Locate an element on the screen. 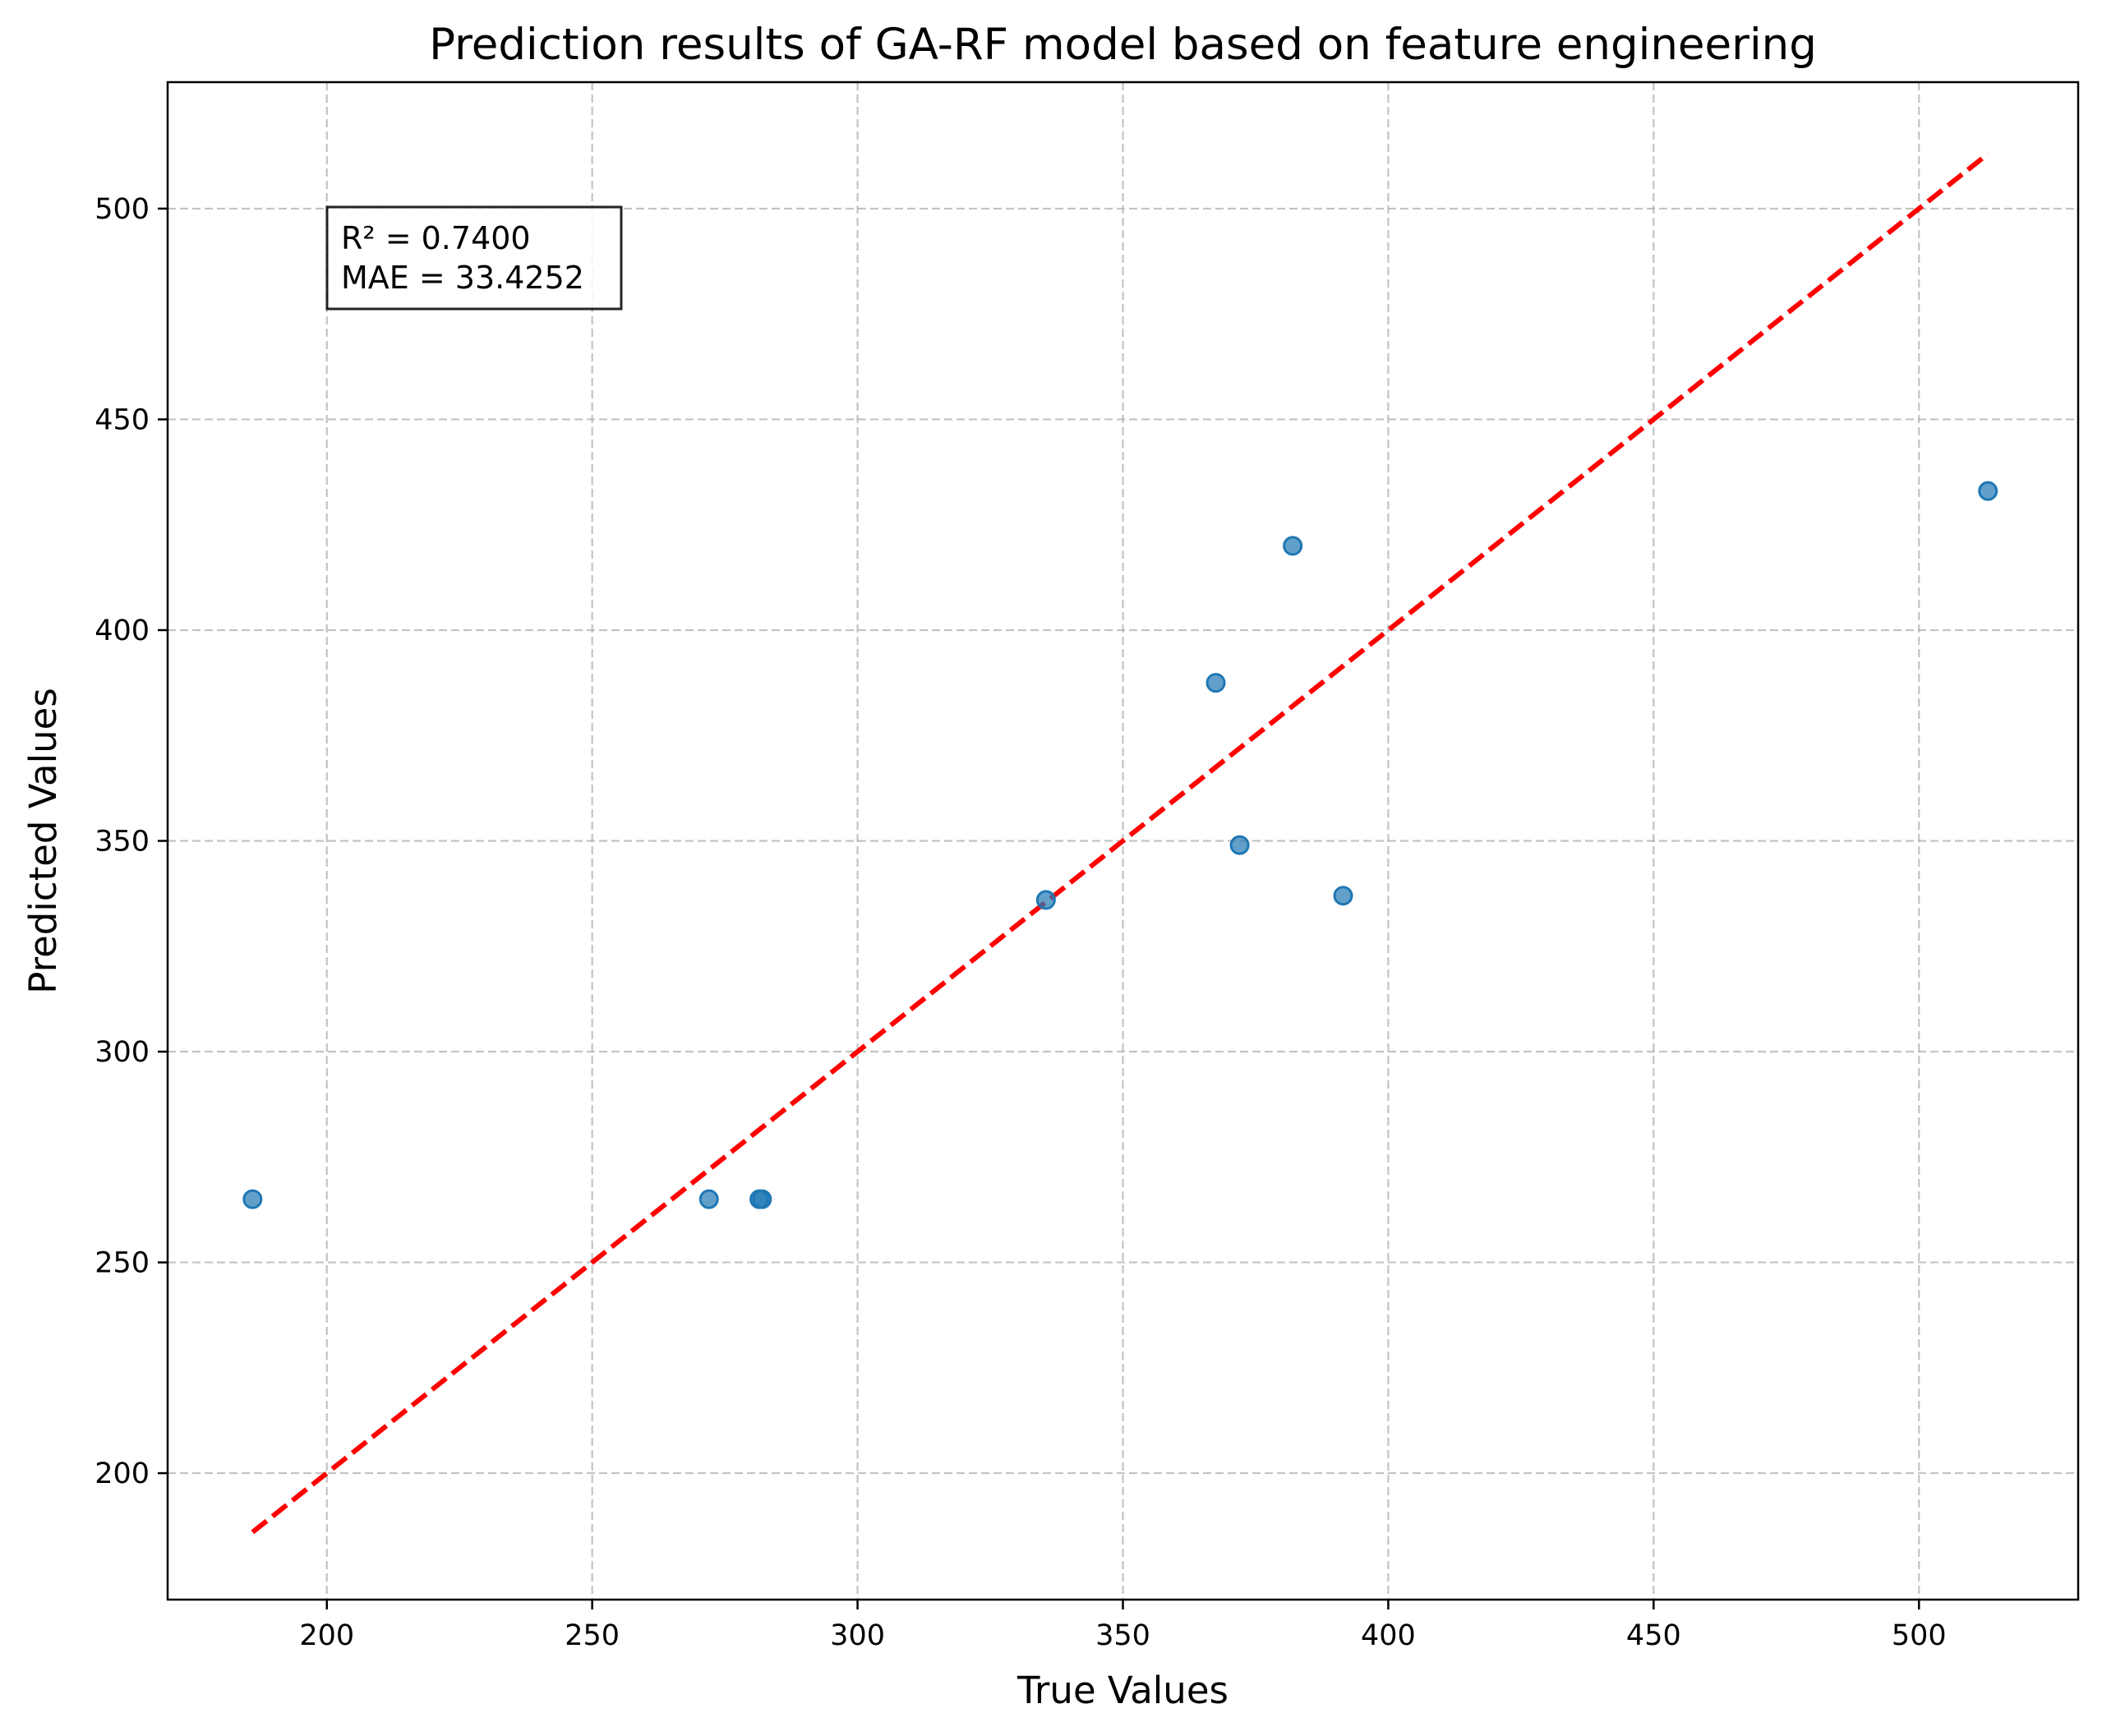 This screenshot has height=1736, width=2102. x-tick-label: 250 is located at coordinates (592, 1635).